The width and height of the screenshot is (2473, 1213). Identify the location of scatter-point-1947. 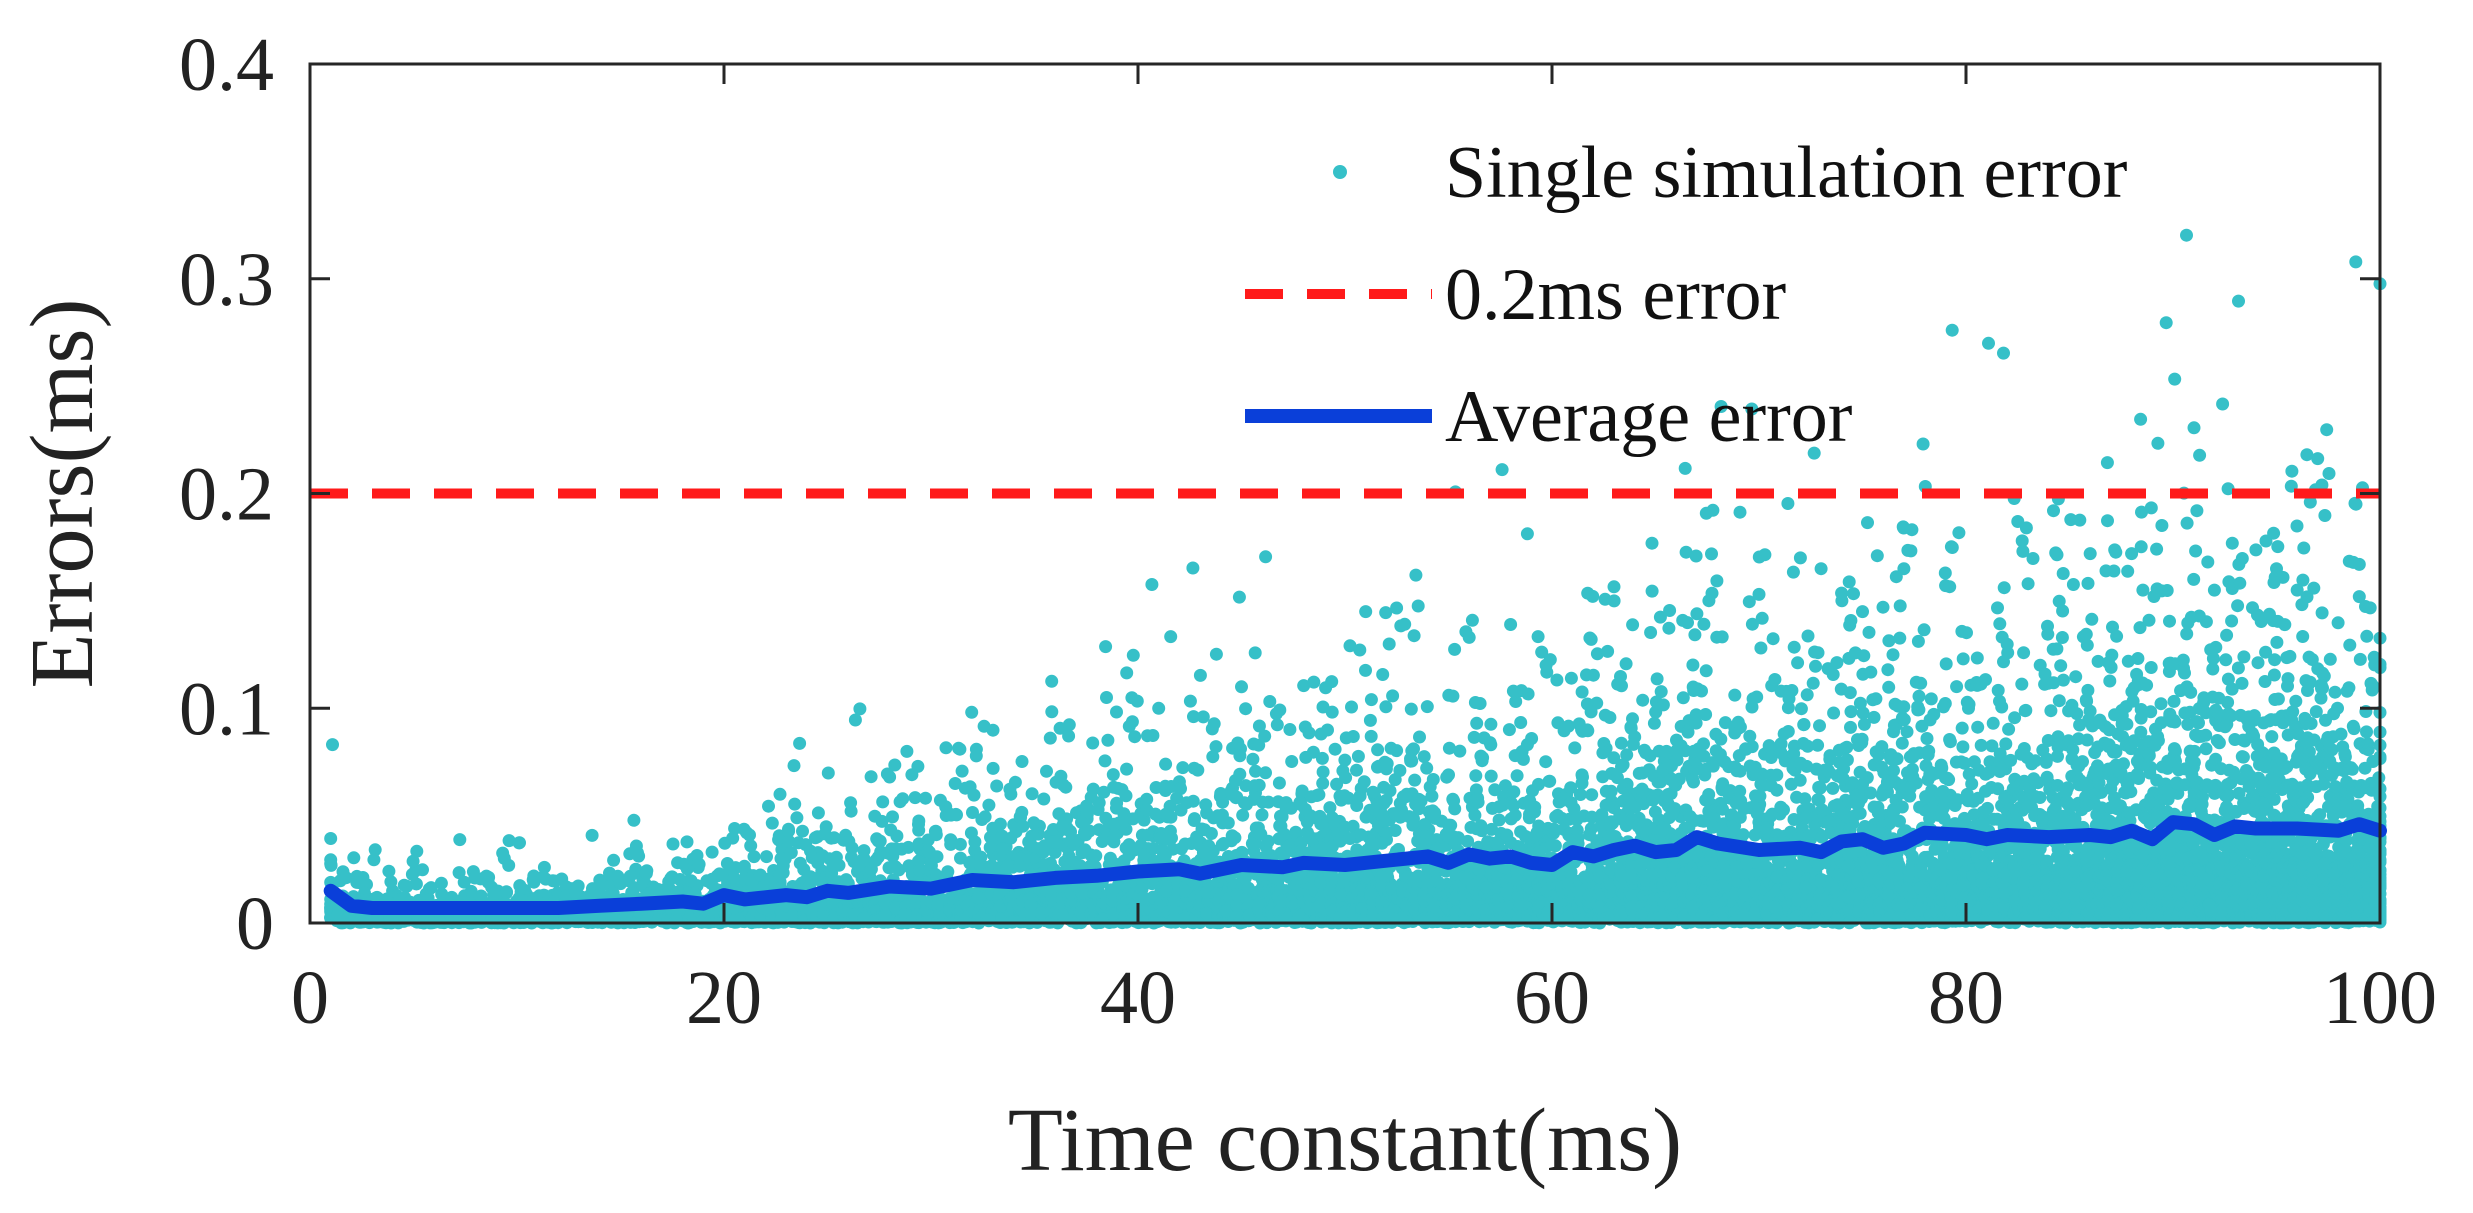
(972, 712).